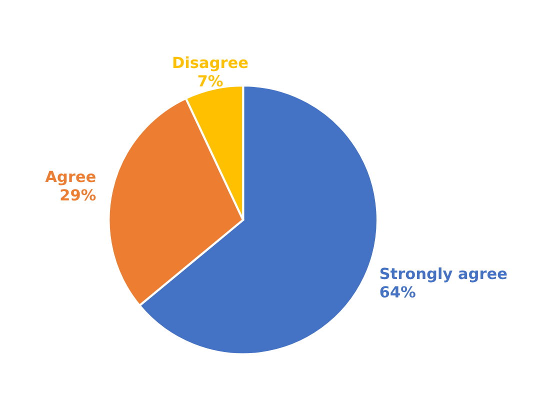  Describe the element at coordinates (70, 178) in the screenshot. I see `slice-label: Agree` at that location.